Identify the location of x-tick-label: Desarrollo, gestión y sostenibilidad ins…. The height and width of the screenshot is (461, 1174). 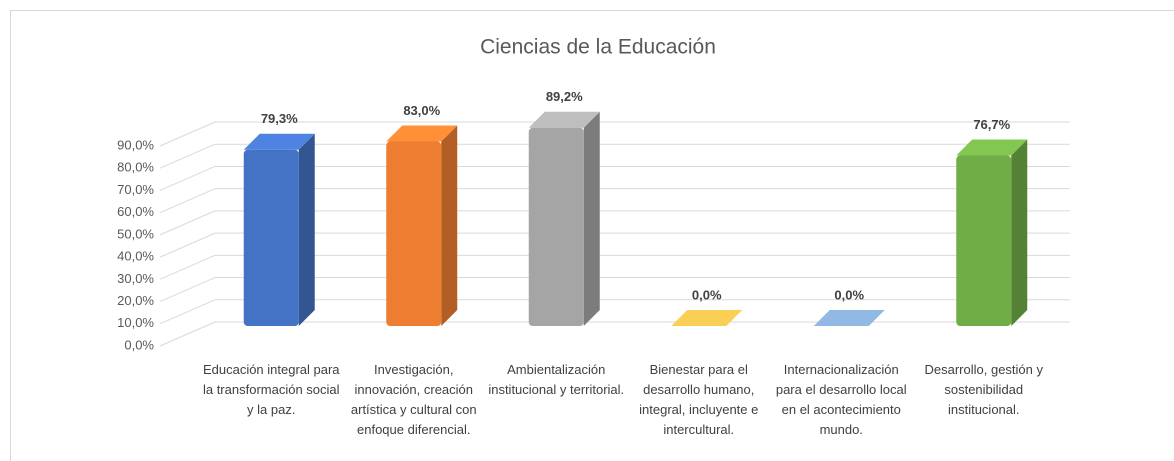
(984, 389).